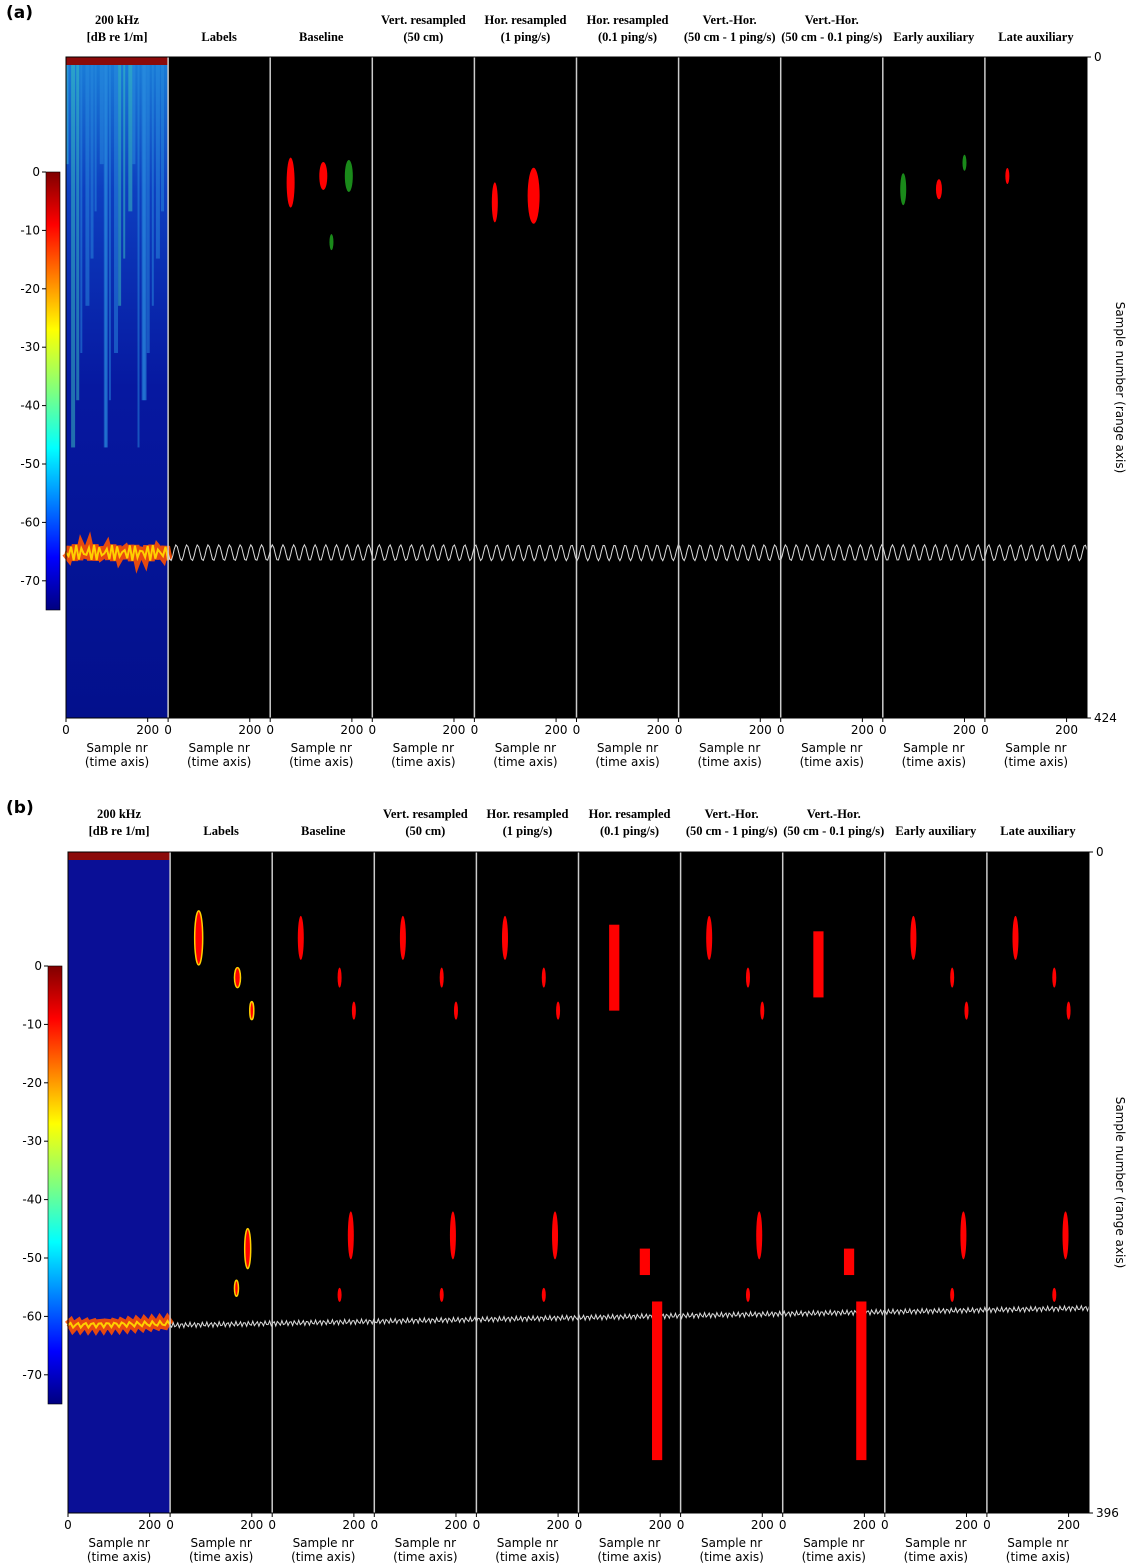 The image size is (1129, 1565). I want to click on y-tick-label: 0, so click(1100, 852).